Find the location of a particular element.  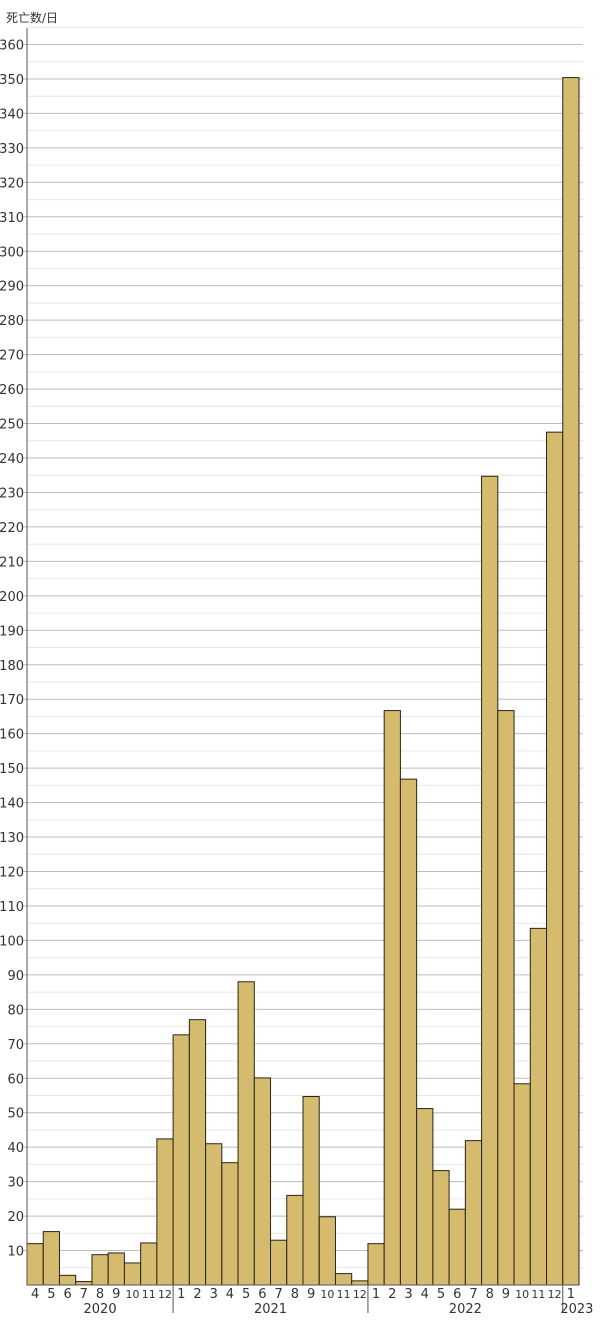

y-tick-label: 220 is located at coordinates (12, 528).